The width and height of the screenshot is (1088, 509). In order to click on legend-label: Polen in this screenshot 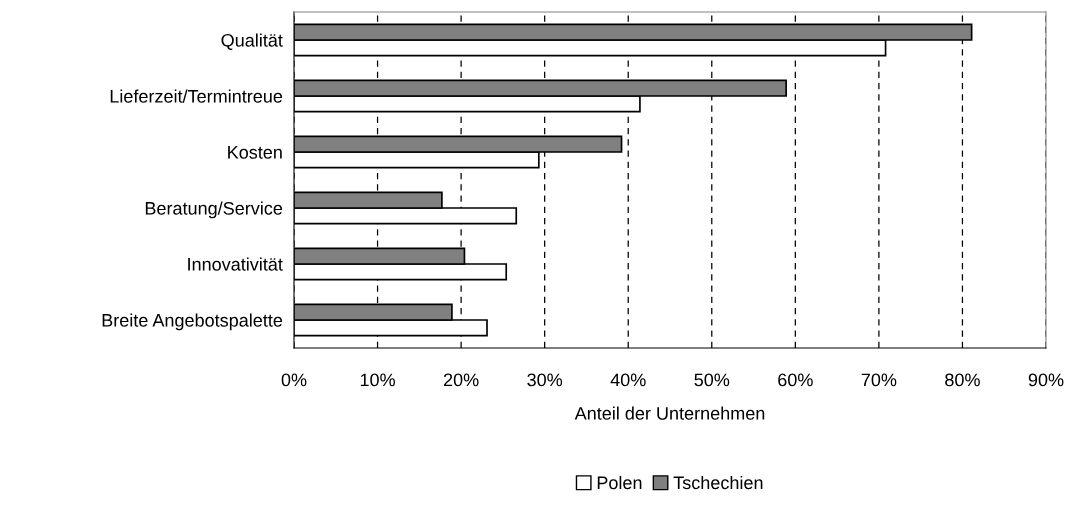, I will do `click(619, 482)`.